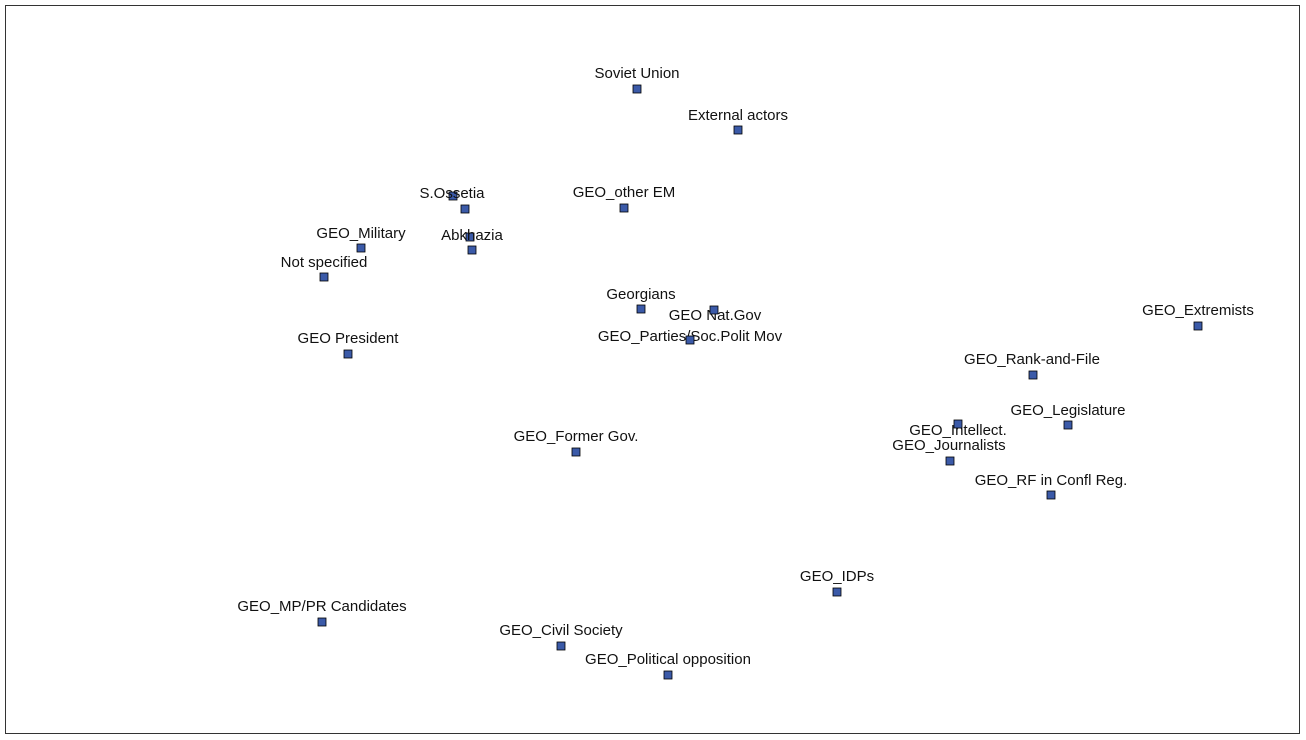  What do you see at coordinates (948, 445) in the screenshot?
I see `node-label: GEO_Journalists` at bounding box center [948, 445].